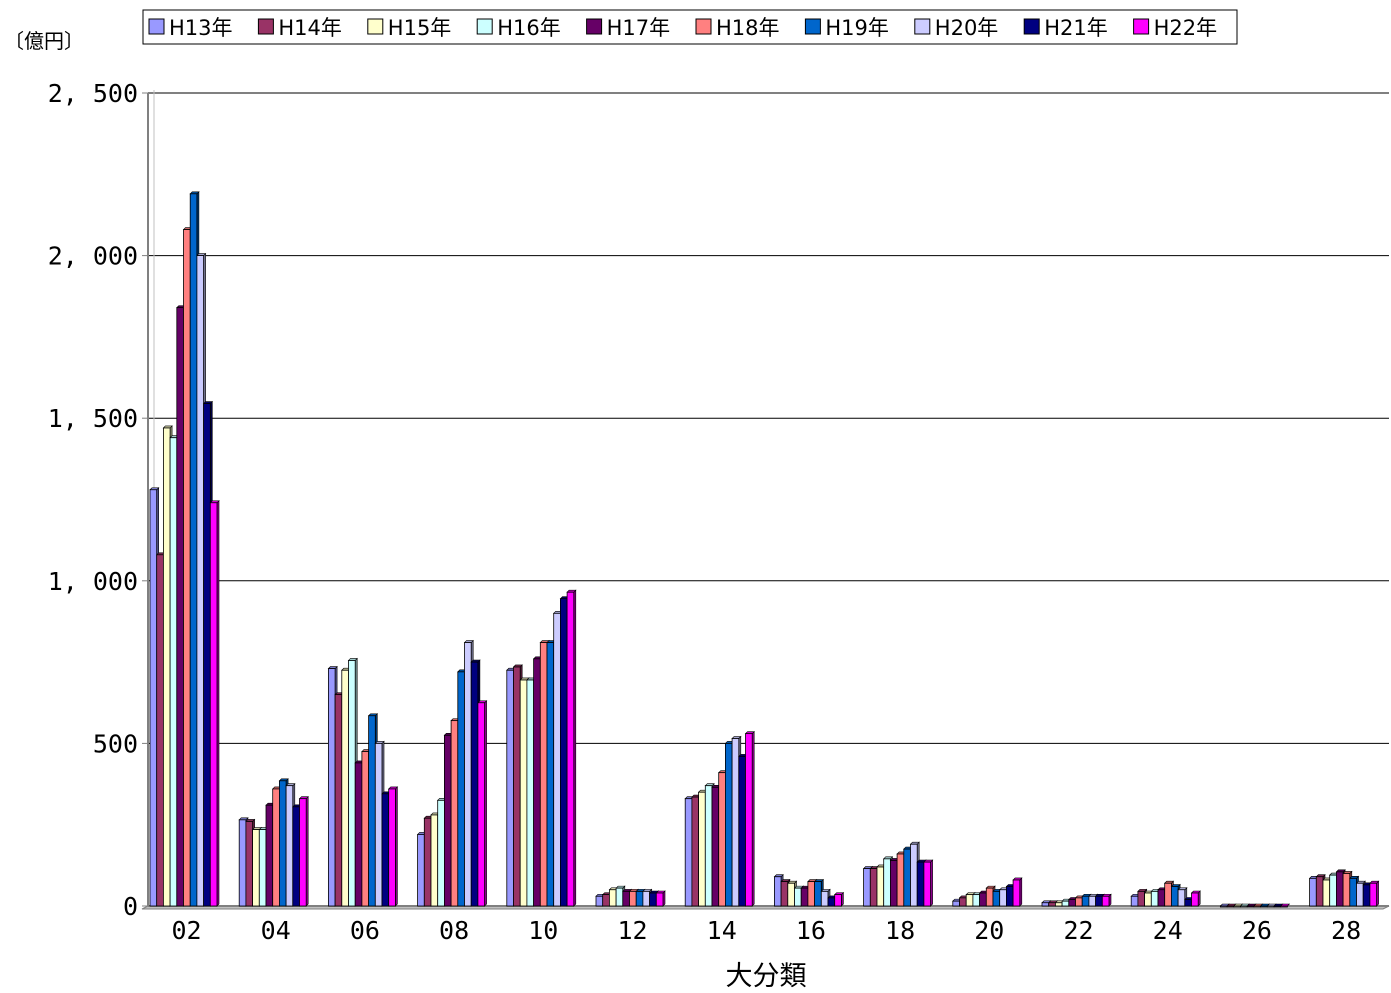  I want to click on x-tick-label: 26, so click(1257, 930).